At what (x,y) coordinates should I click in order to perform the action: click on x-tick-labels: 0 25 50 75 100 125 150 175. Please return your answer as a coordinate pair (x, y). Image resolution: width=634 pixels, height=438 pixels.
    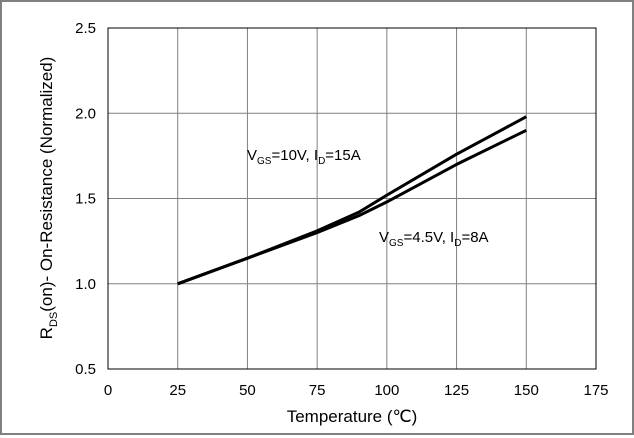
    Looking at the image, I should click on (356, 390).